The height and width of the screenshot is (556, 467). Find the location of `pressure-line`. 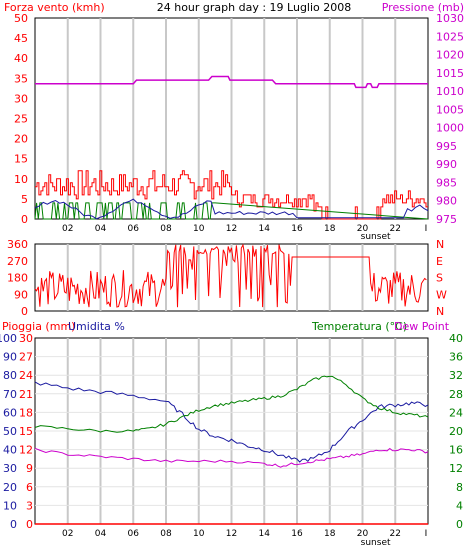

pressure-line is located at coordinates (231, 82).